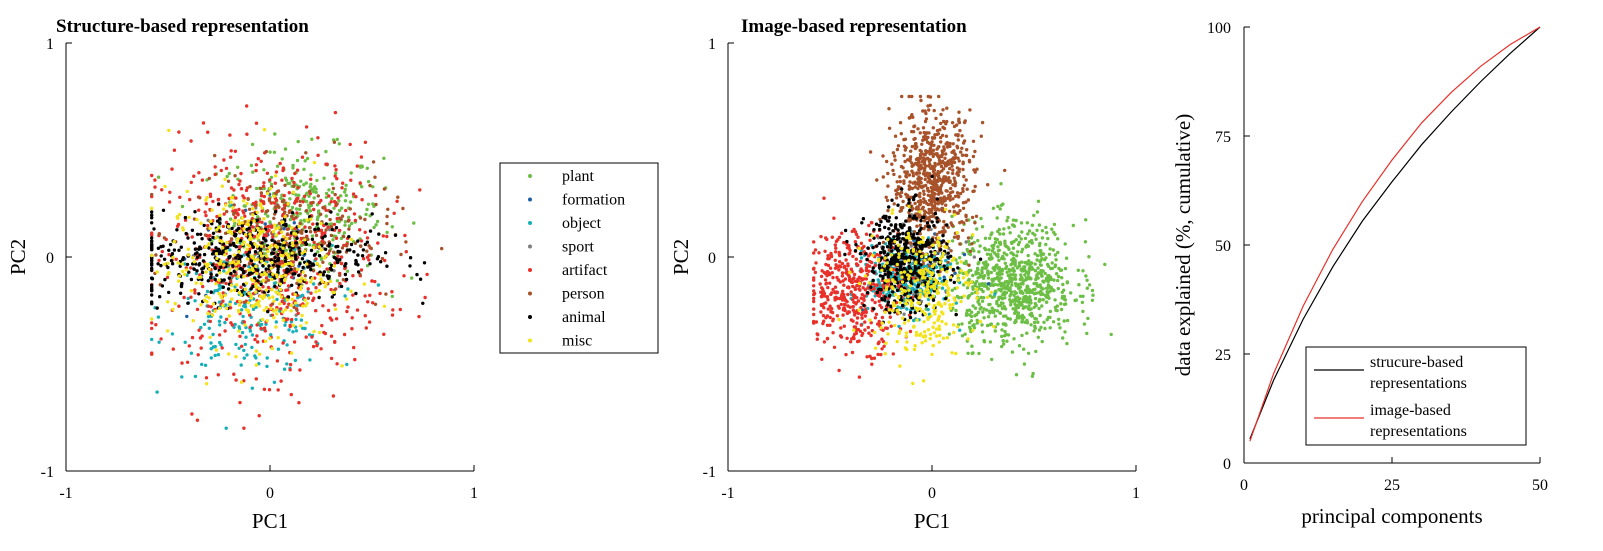  What do you see at coordinates (584, 317) in the screenshot?
I see `legend-label-animal: animal` at bounding box center [584, 317].